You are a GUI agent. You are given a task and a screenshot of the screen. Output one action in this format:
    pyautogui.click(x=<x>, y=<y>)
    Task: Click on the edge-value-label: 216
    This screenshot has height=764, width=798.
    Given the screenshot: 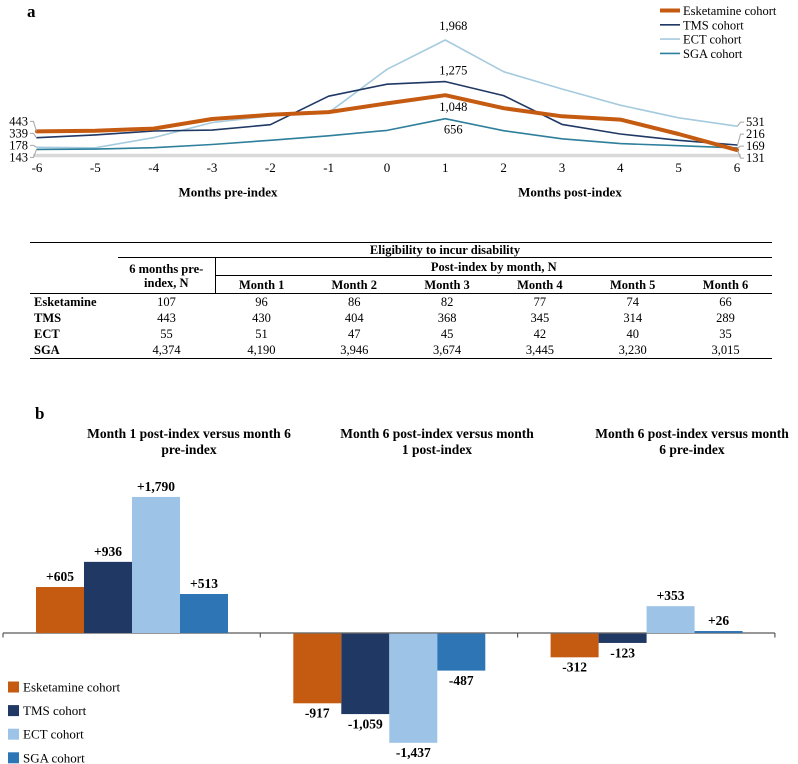 What is the action you would take?
    pyautogui.click(x=755, y=134)
    